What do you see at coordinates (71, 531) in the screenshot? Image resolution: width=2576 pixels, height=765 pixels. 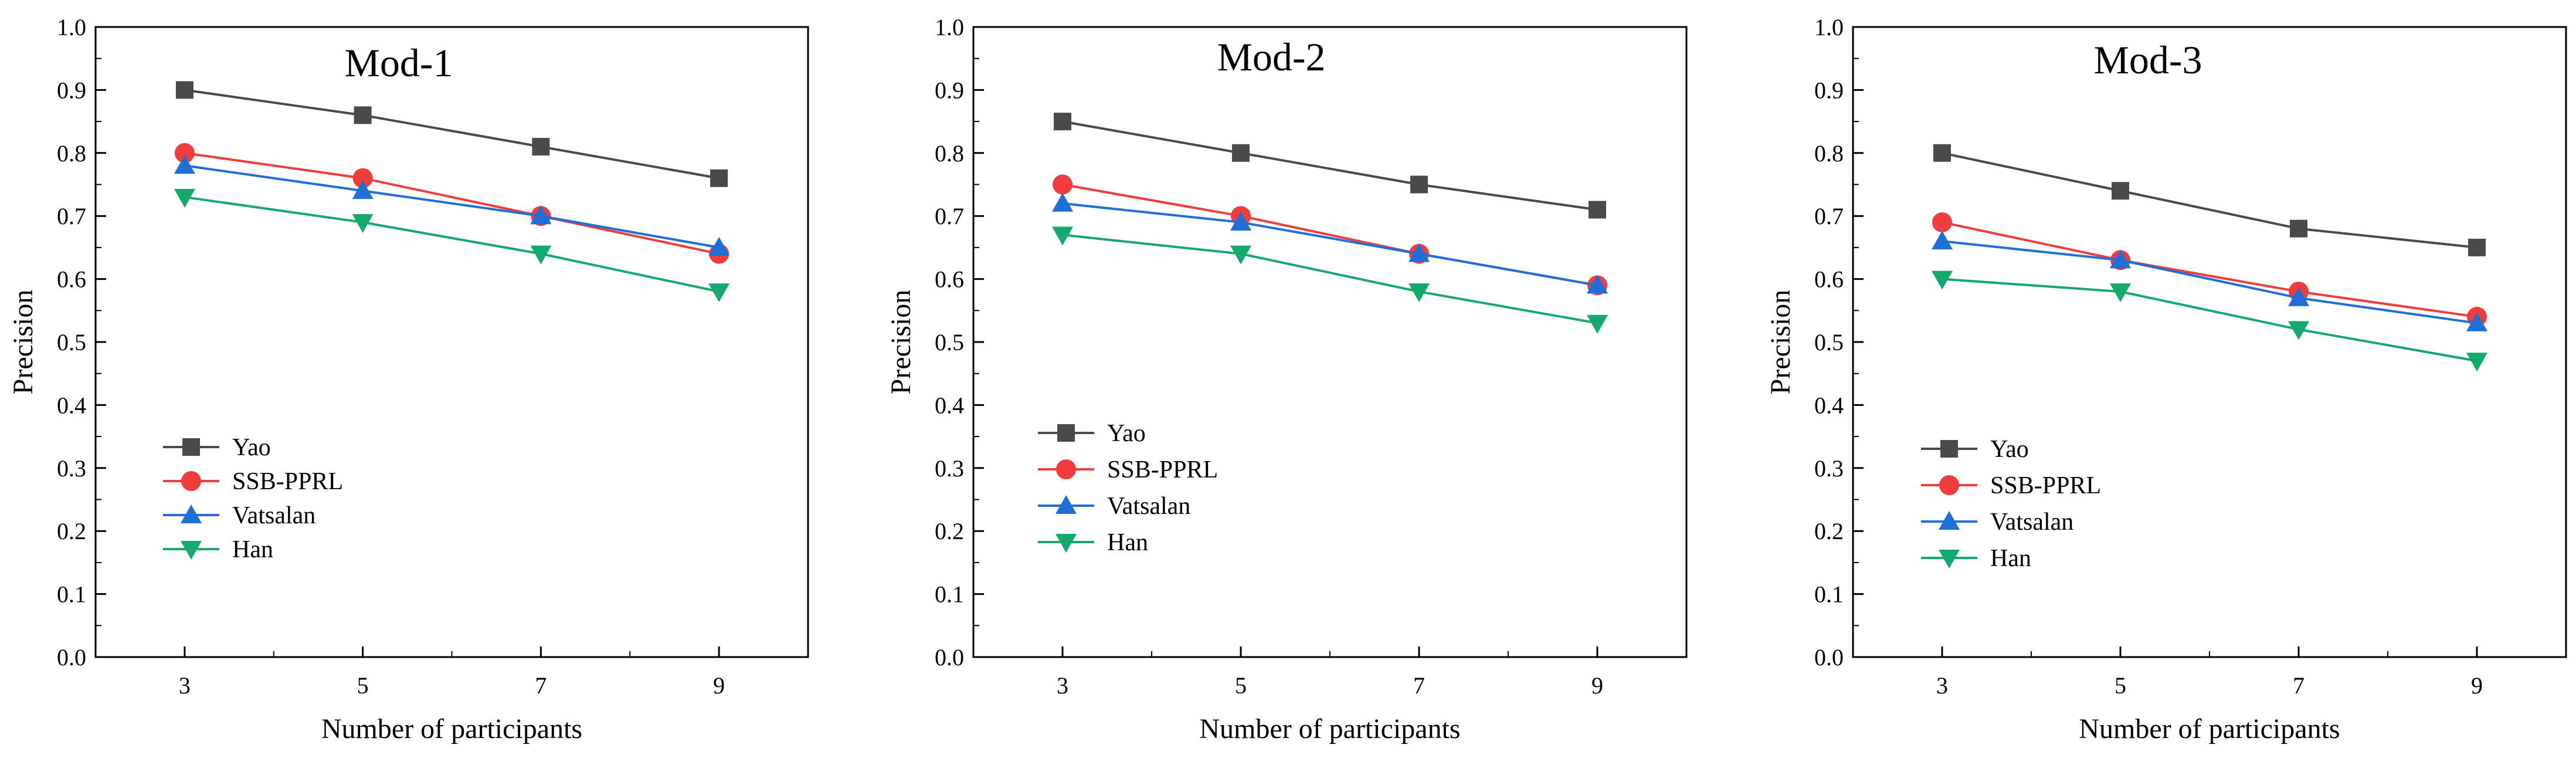 I see `y-tick-label: 0.2` at bounding box center [71, 531].